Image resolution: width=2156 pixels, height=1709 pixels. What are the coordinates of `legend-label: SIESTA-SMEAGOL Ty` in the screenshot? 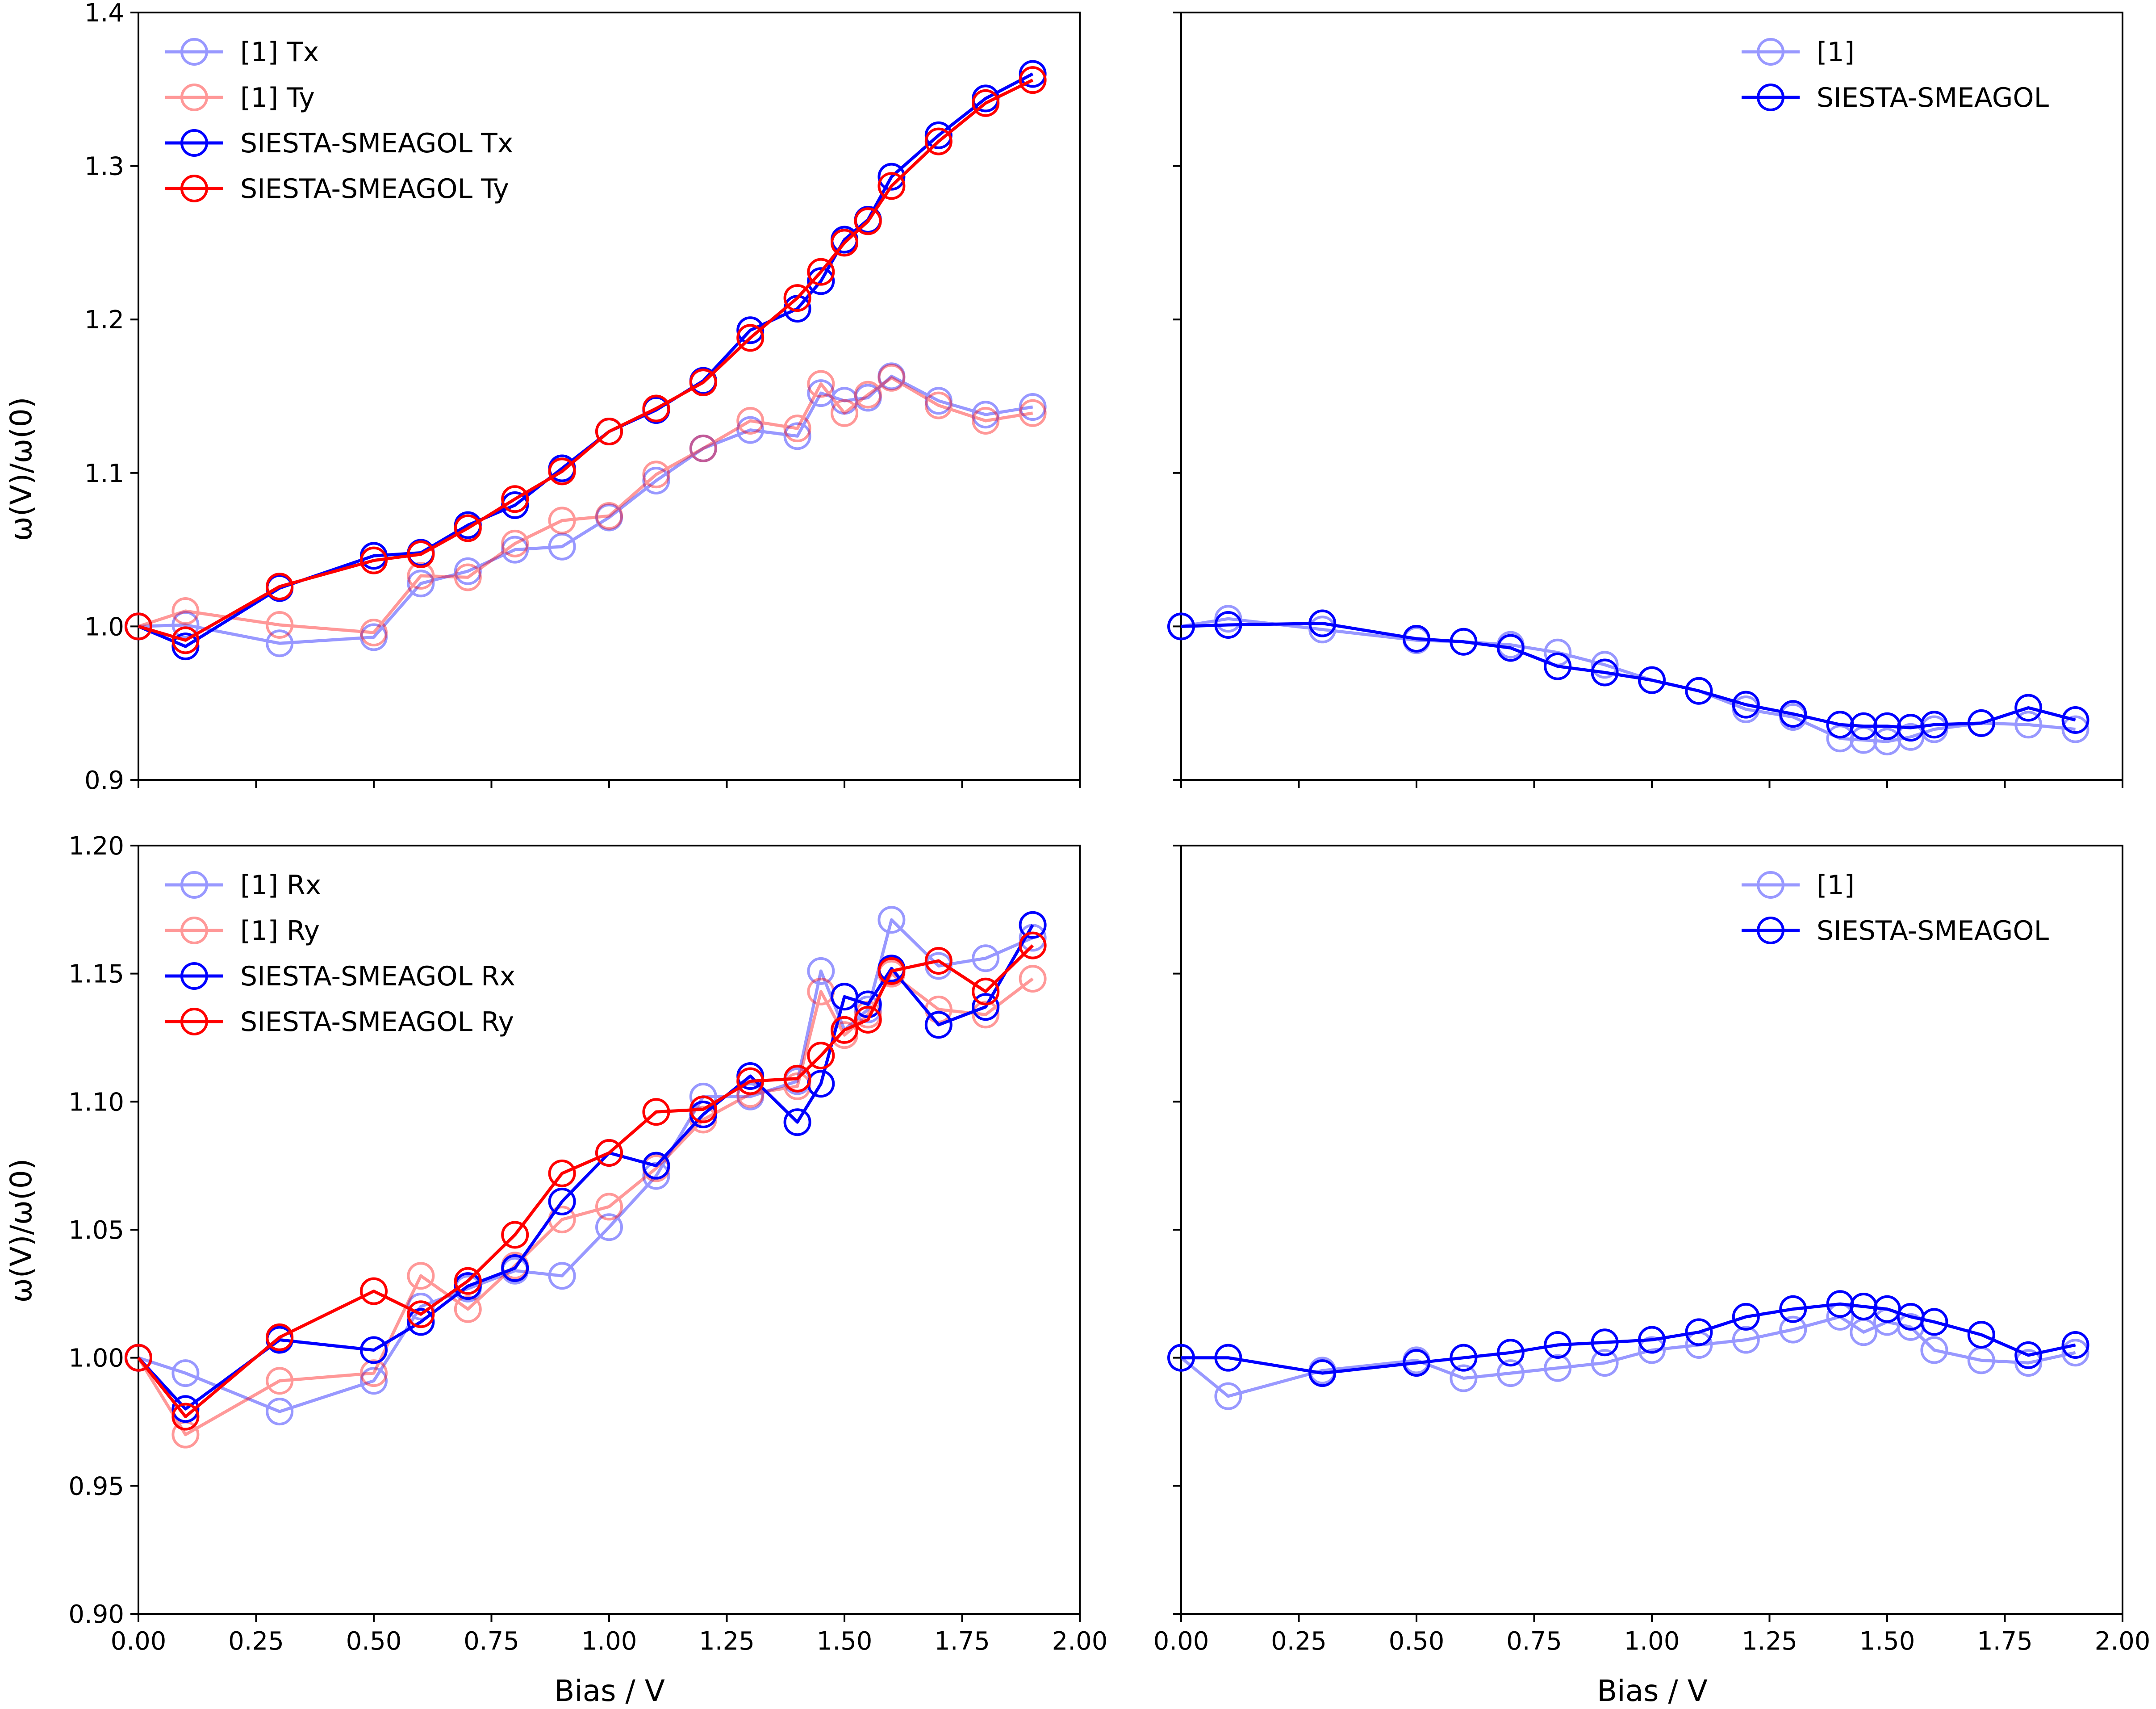 It's located at (374, 189).